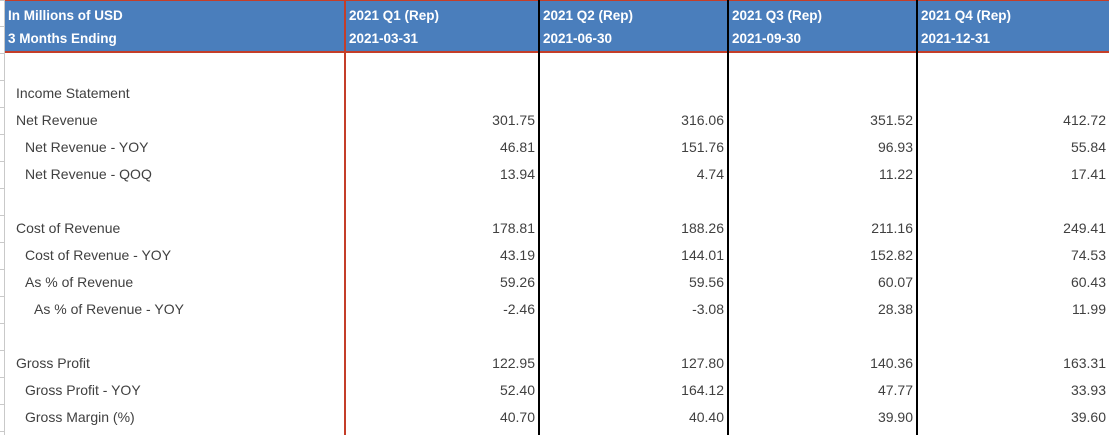 Image resolution: width=1109 pixels, height=435 pixels. I want to click on value-cell: -3.08, so click(708, 309).